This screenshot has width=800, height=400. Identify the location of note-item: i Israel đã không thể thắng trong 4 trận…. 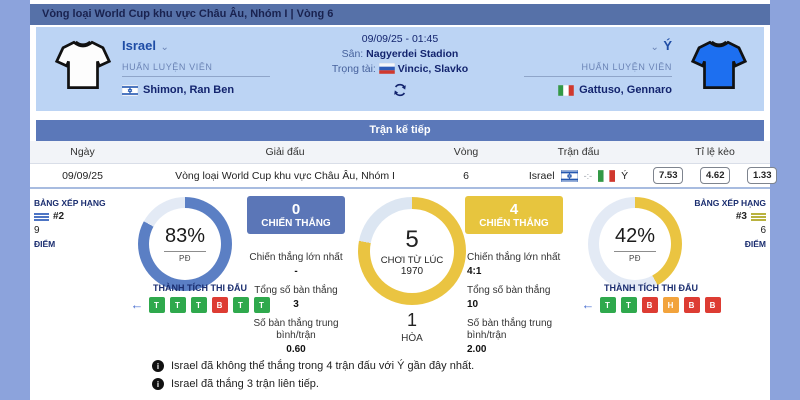
(313, 366).